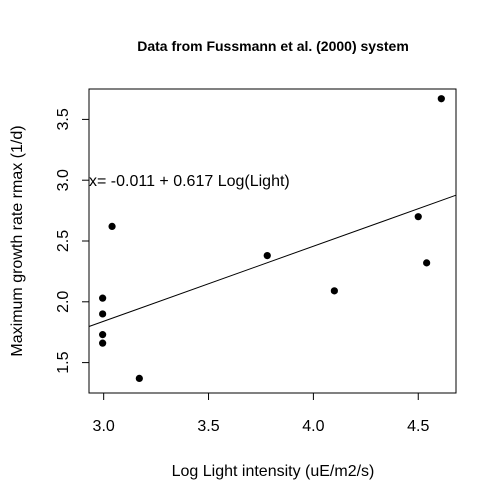 This screenshot has height=504, width=504. What do you see at coordinates (273, 46) in the screenshot?
I see `chart-title: Data from Fussmann et al. (2000) system` at bounding box center [273, 46].